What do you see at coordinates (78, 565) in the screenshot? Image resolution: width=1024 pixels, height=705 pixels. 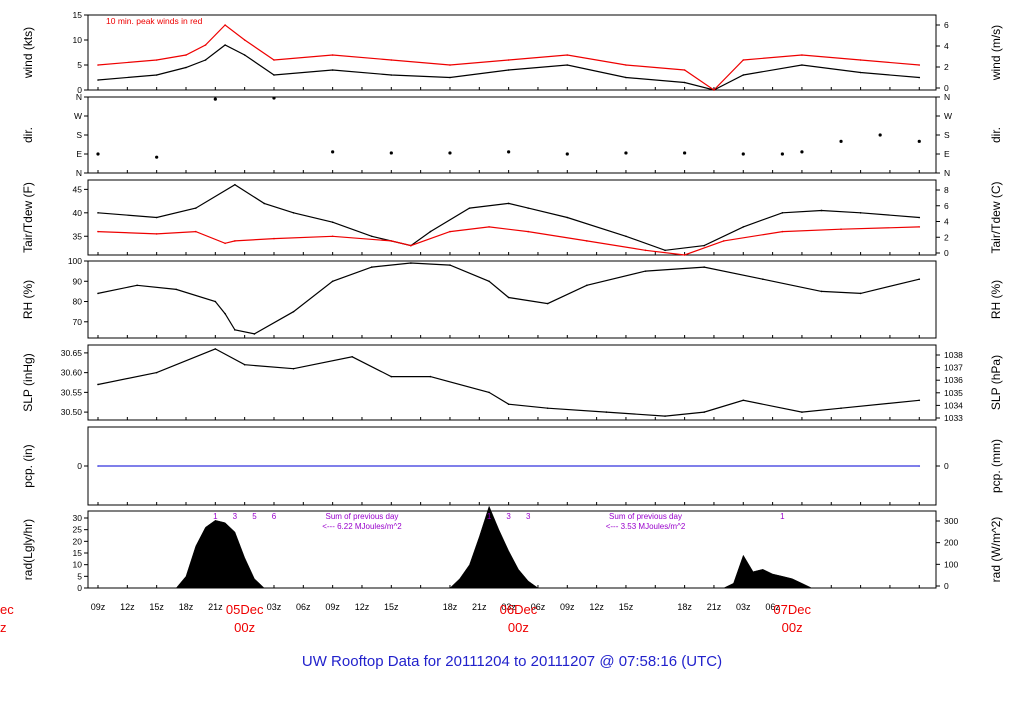 I see `ytick-label-rad-2: 10` at bounding box center [78, 565].